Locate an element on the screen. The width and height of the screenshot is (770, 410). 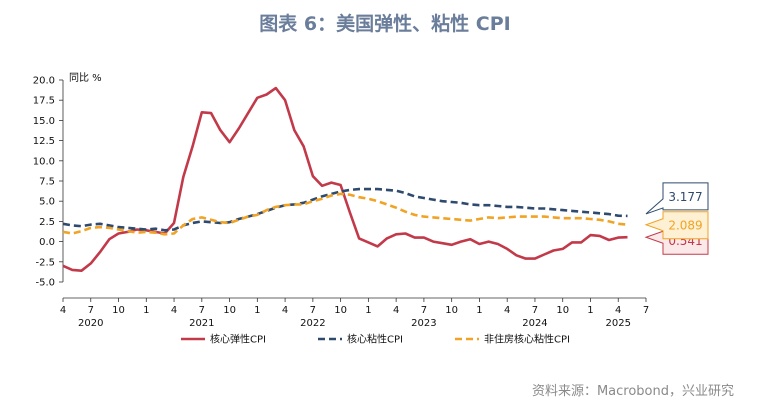
chart-title: 图表 6：美国弹性、粘性 CPI is located at coordinates (384, 23).